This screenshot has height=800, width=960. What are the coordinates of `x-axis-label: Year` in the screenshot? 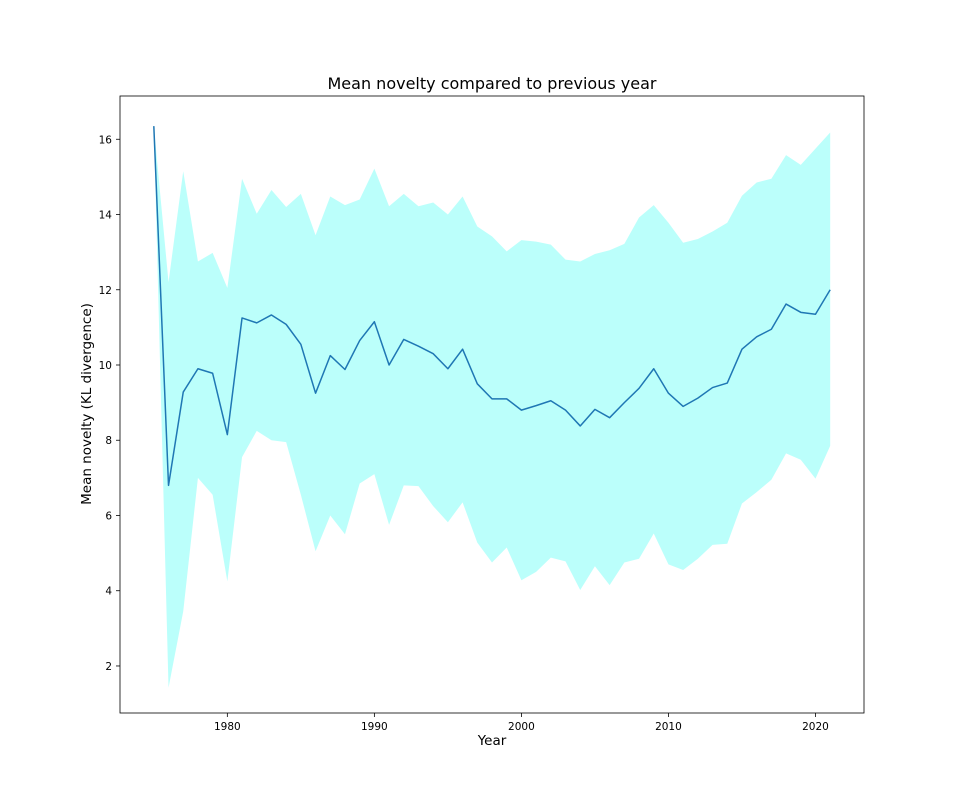 It's located at (492, 741).